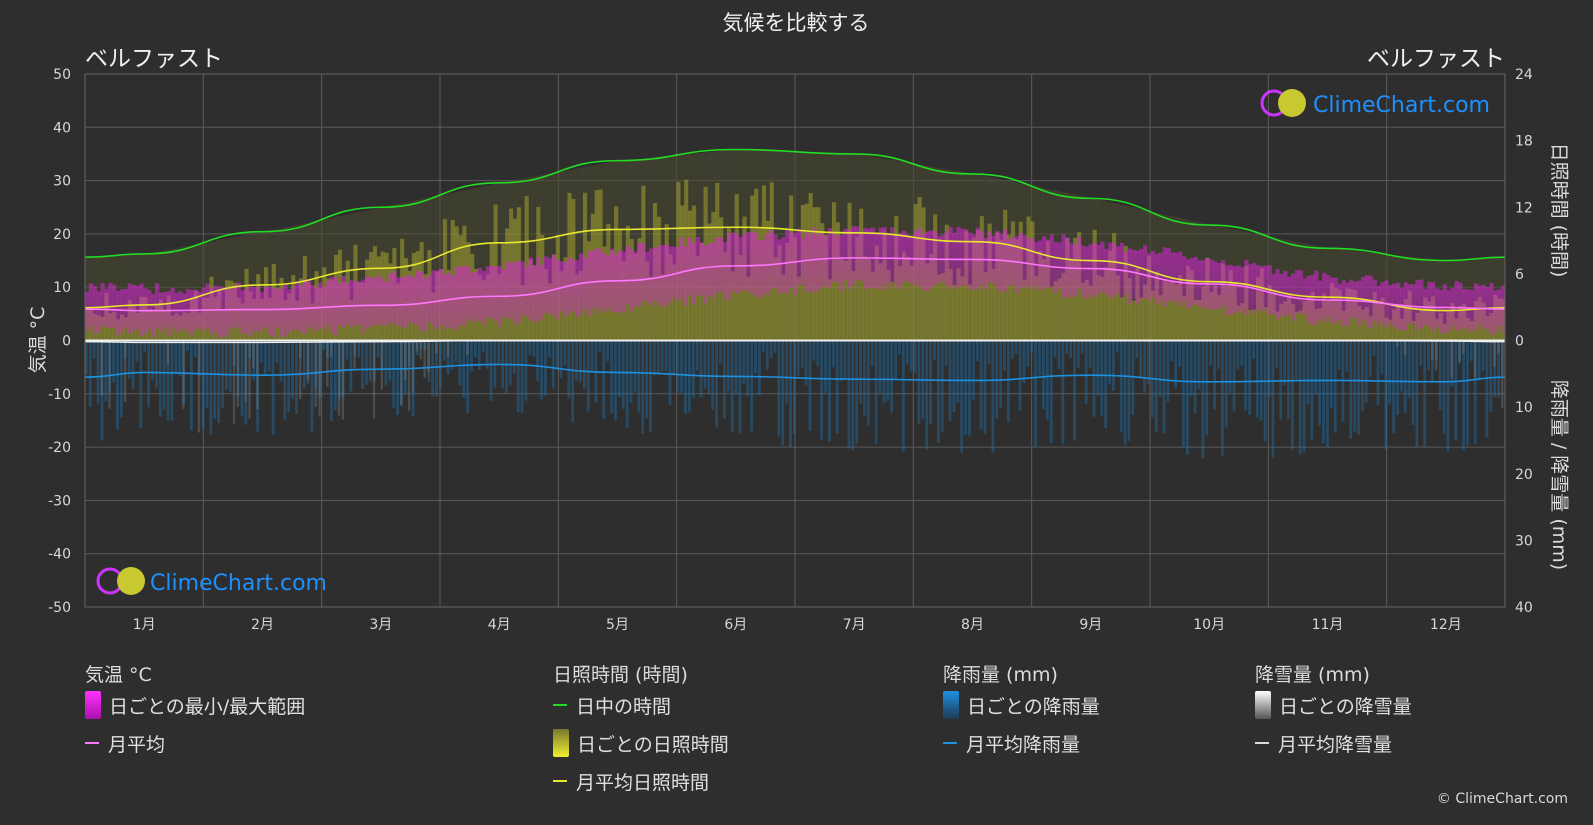 This screenshot has width=1593, height=825. Describe the element at coordinates (1519, 342) in the screenshot. I see `tick-label-right-top: 0` at that location.